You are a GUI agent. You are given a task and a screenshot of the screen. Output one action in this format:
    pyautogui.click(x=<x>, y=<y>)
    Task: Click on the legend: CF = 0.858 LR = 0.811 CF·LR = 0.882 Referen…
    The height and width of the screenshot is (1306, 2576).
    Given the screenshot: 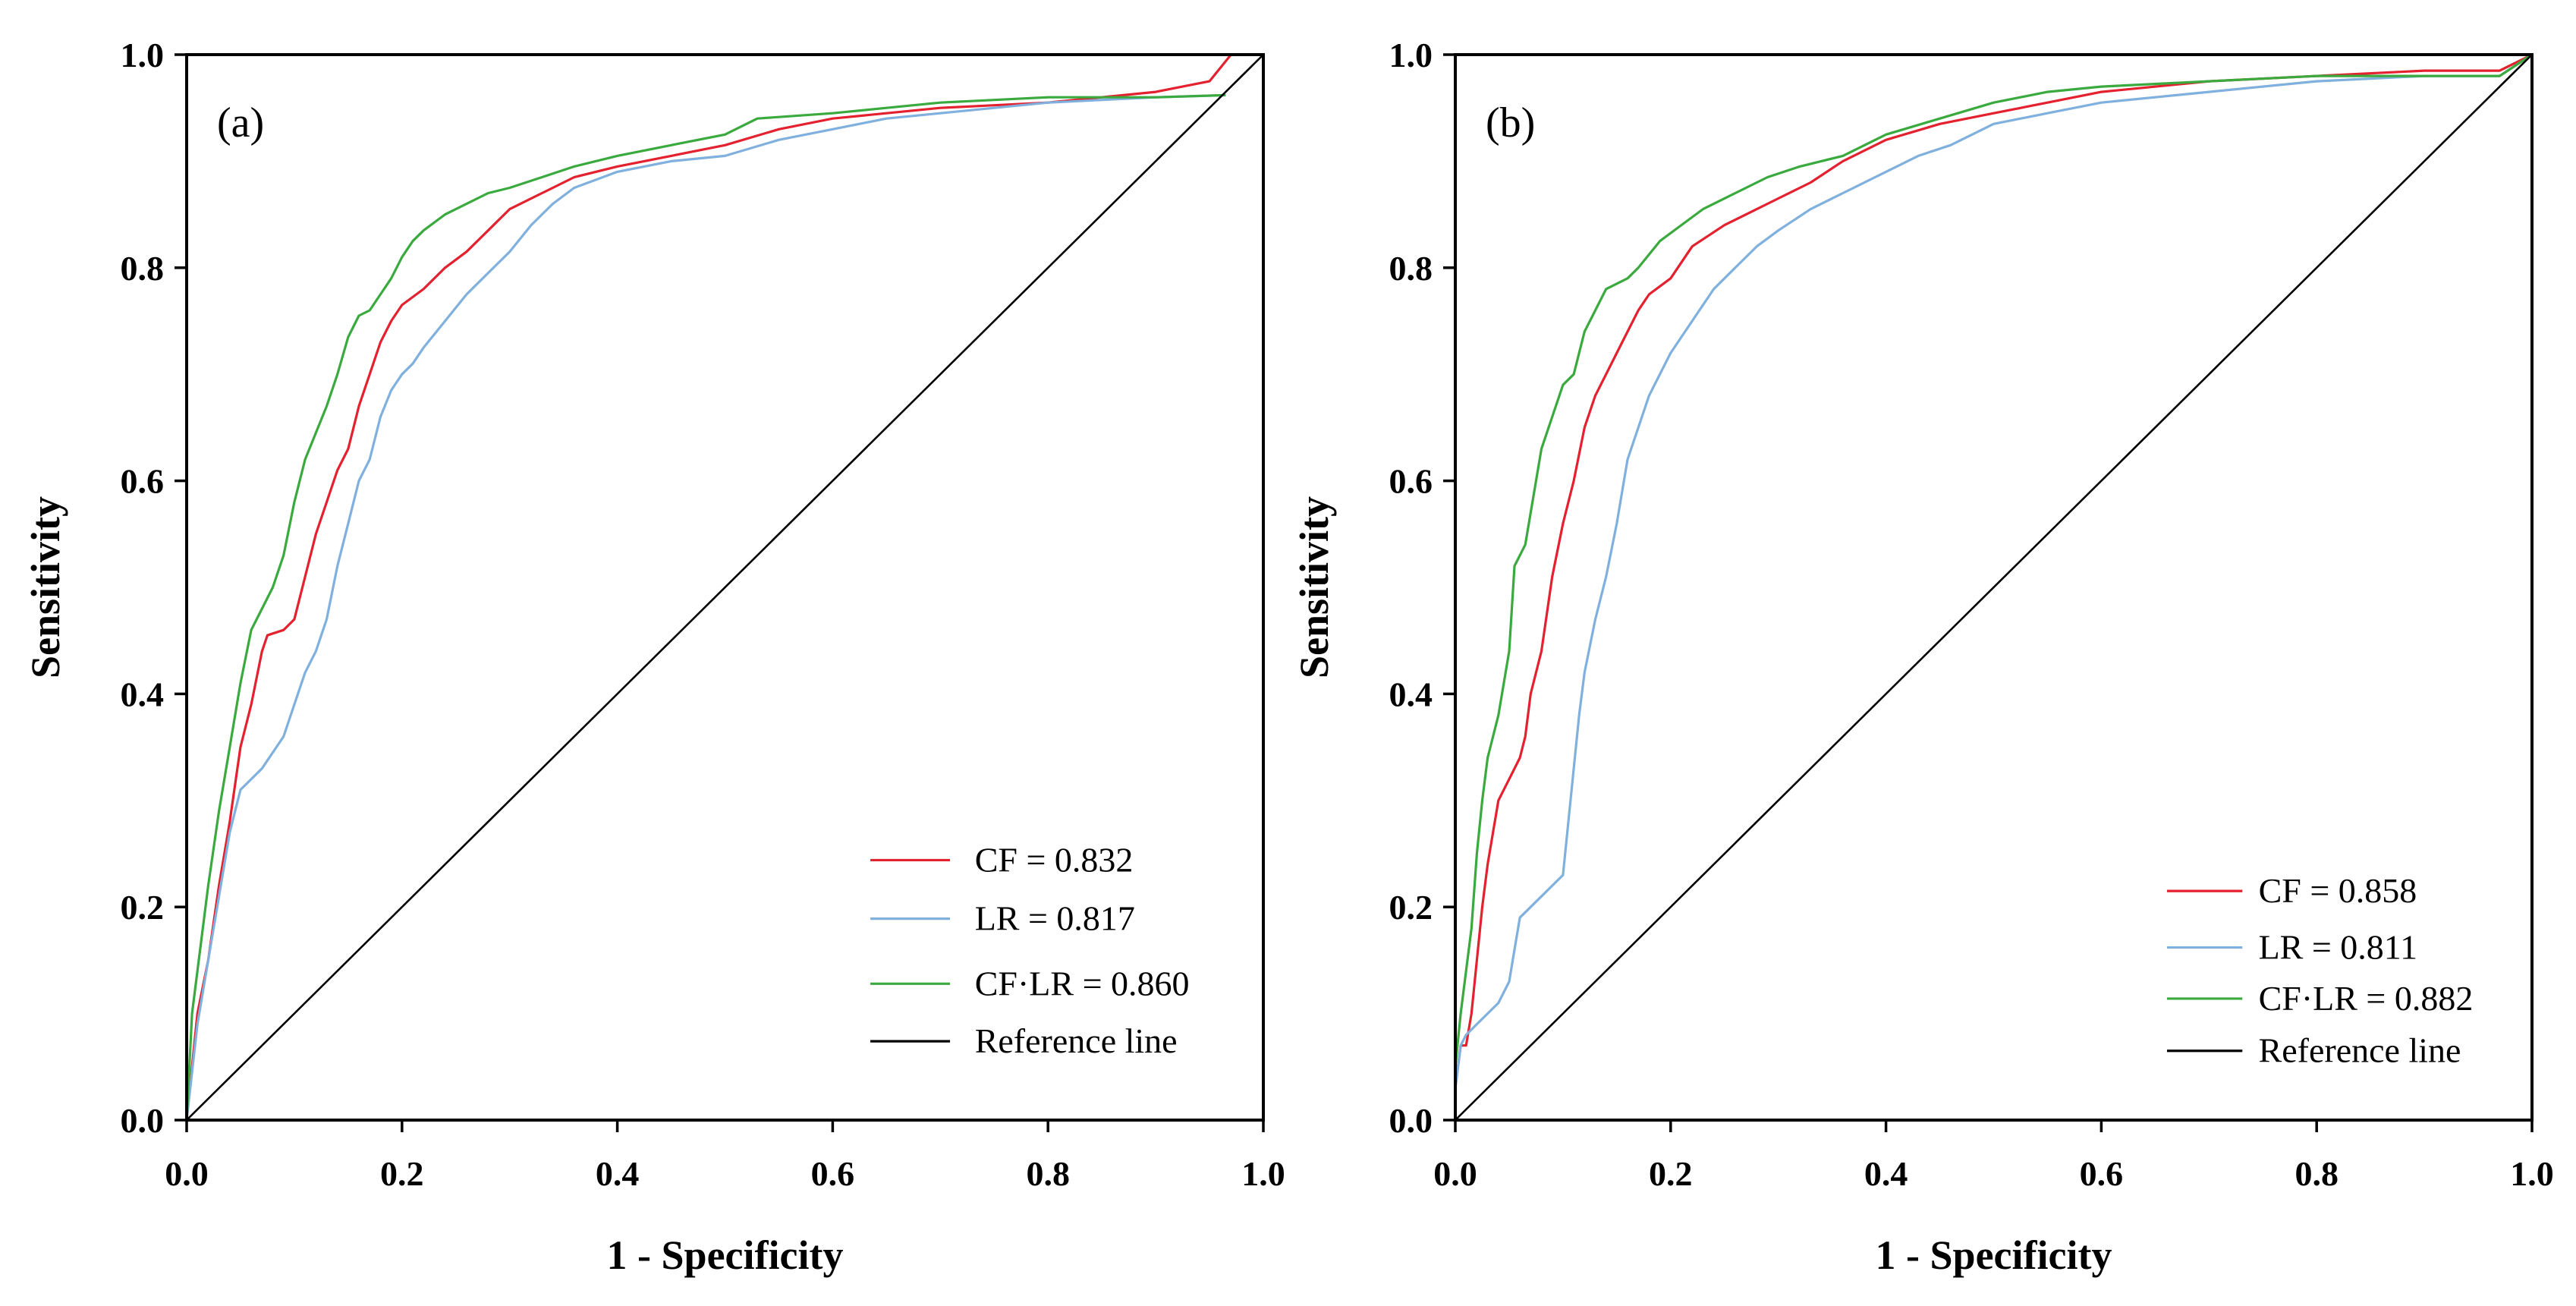 What is the action you would take?
    pyautogui.click(x=2320, y=971)
    